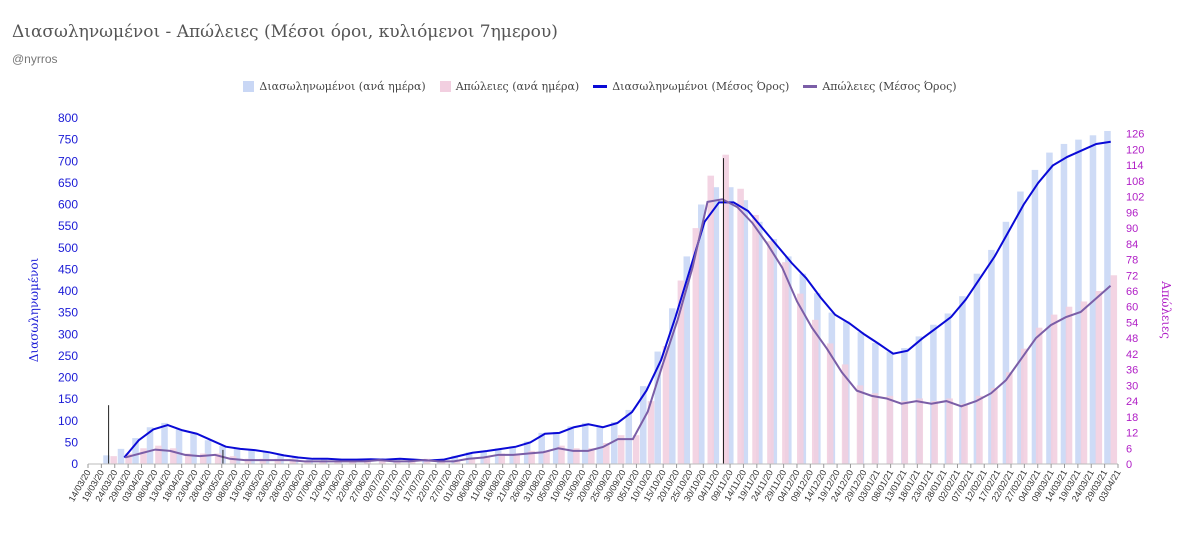 The width and height of the screenshot is (1200, 536). What do you see at coordinates (68, 183) in the screenshot?
I see `y-tick-left: 650` at bounding box center [68, 183].